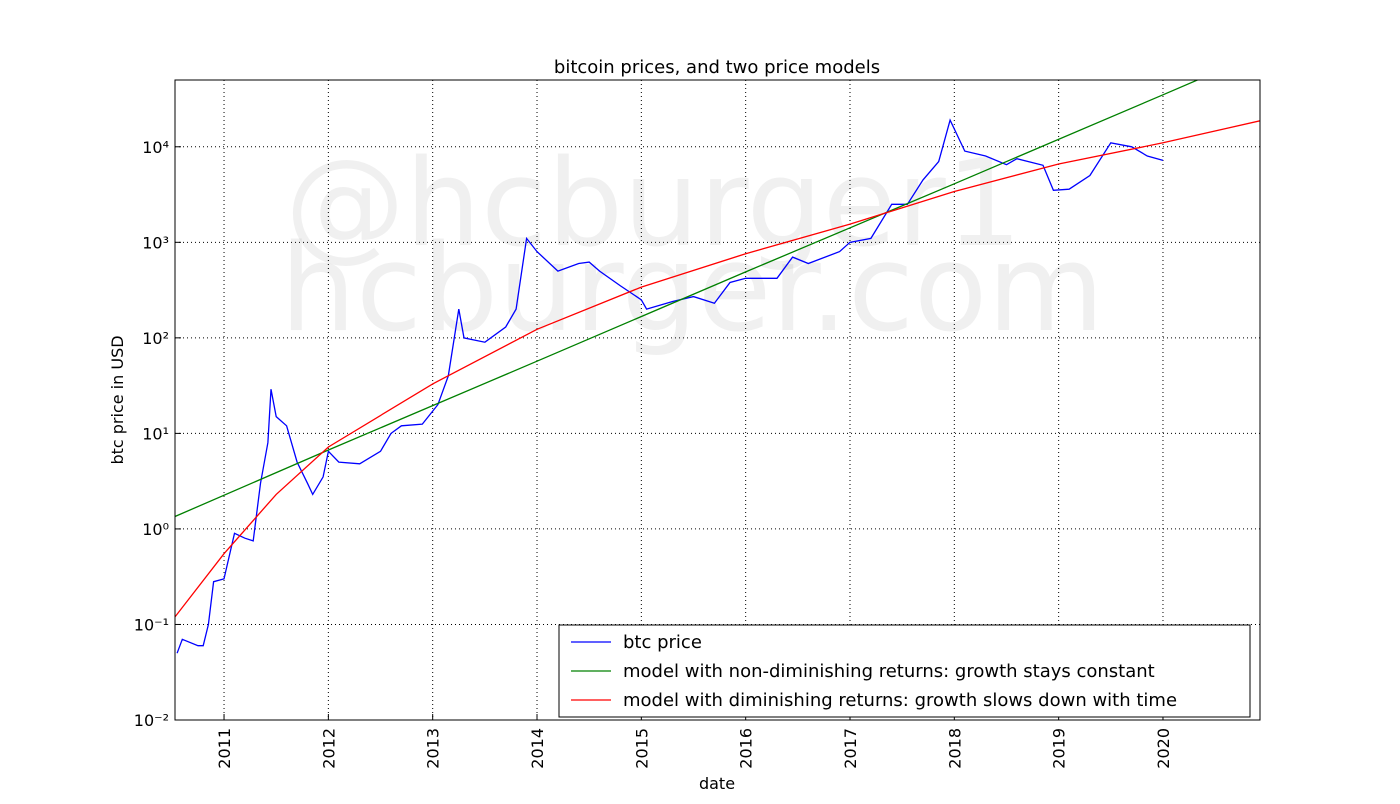  What do you see at coordinates (717, 783) in the screenshot?
I see `x-axis-label: date` at bounding box center [717, 783].